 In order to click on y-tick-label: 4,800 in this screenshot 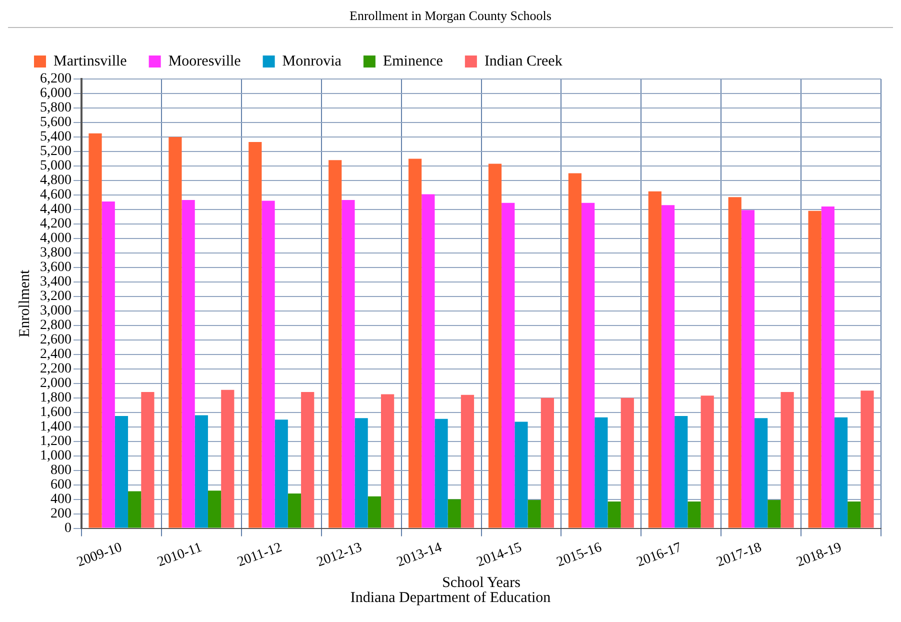, I will do `click(56, 180)`.